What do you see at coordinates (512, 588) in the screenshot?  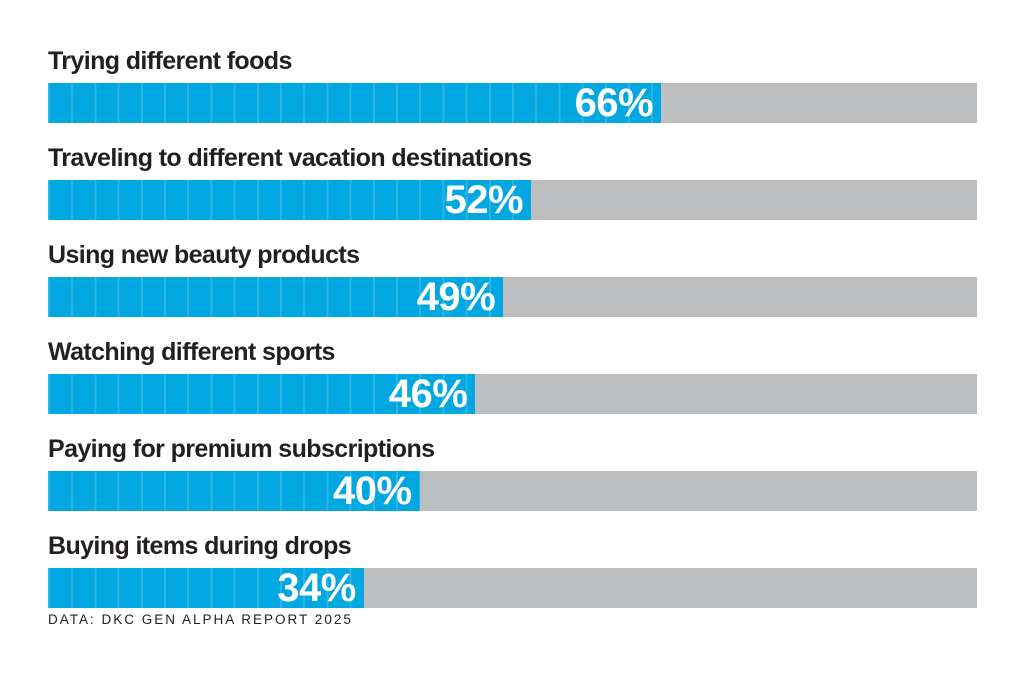 I see `bar-track: 34%` at bounding box center [512, 588].